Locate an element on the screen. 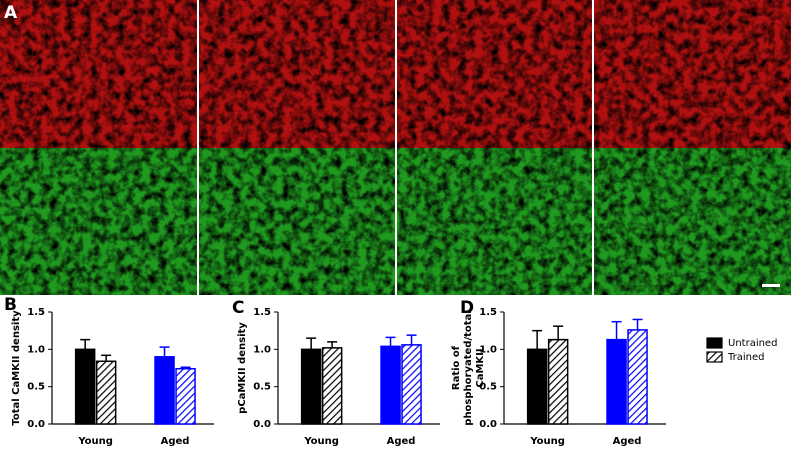  scale-bar is located at coordinates (771, 285).